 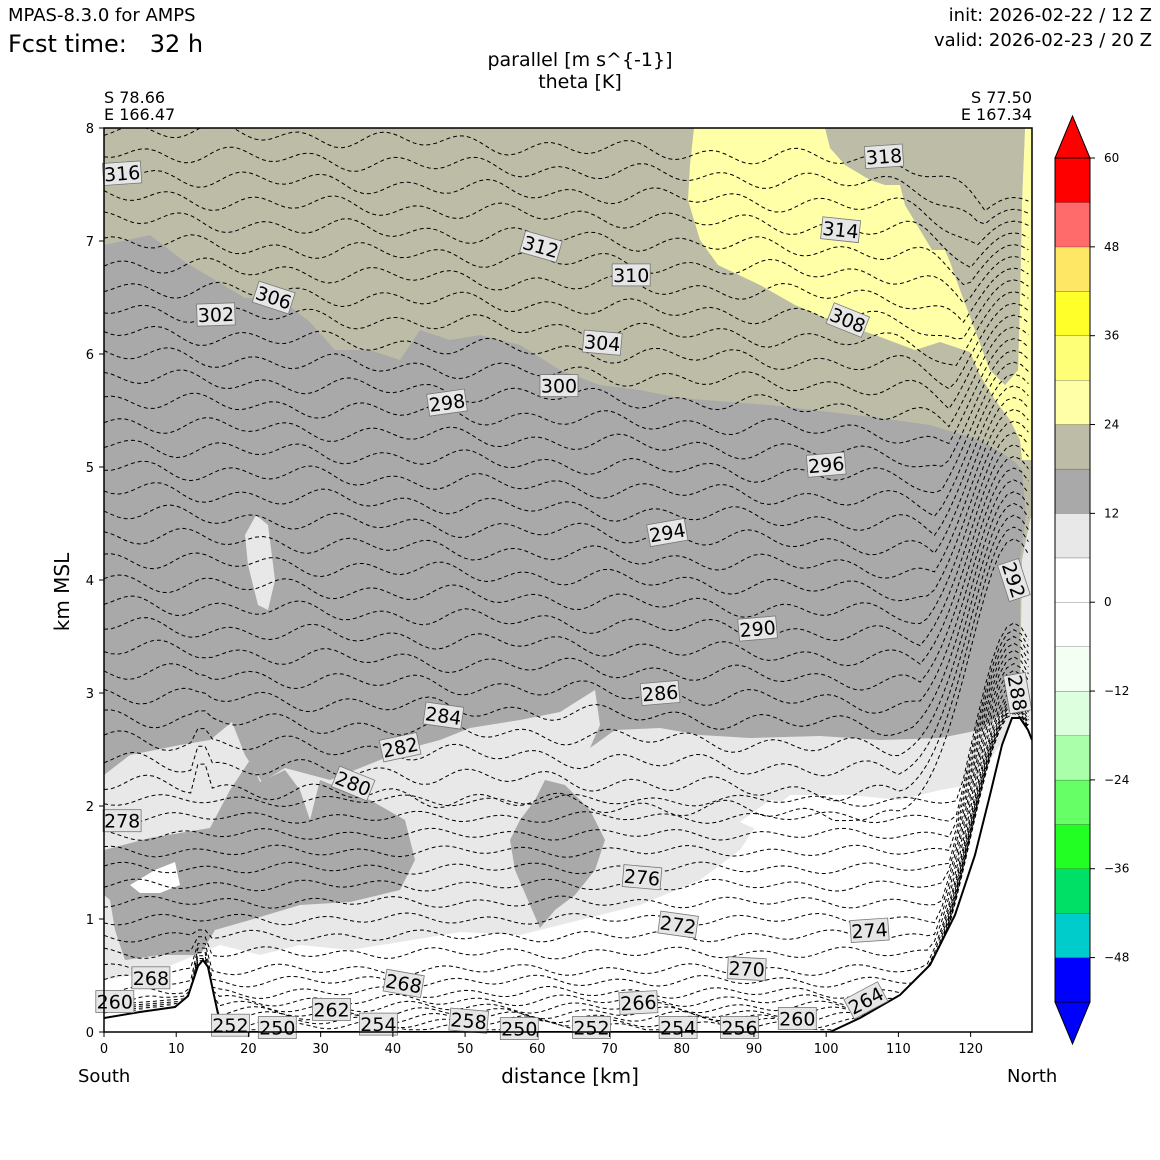 What do you see at coordinates (1111, 158) in the screenshot?
I see `colorbar-tick-label: 60` at bounding box center [1111, 158].